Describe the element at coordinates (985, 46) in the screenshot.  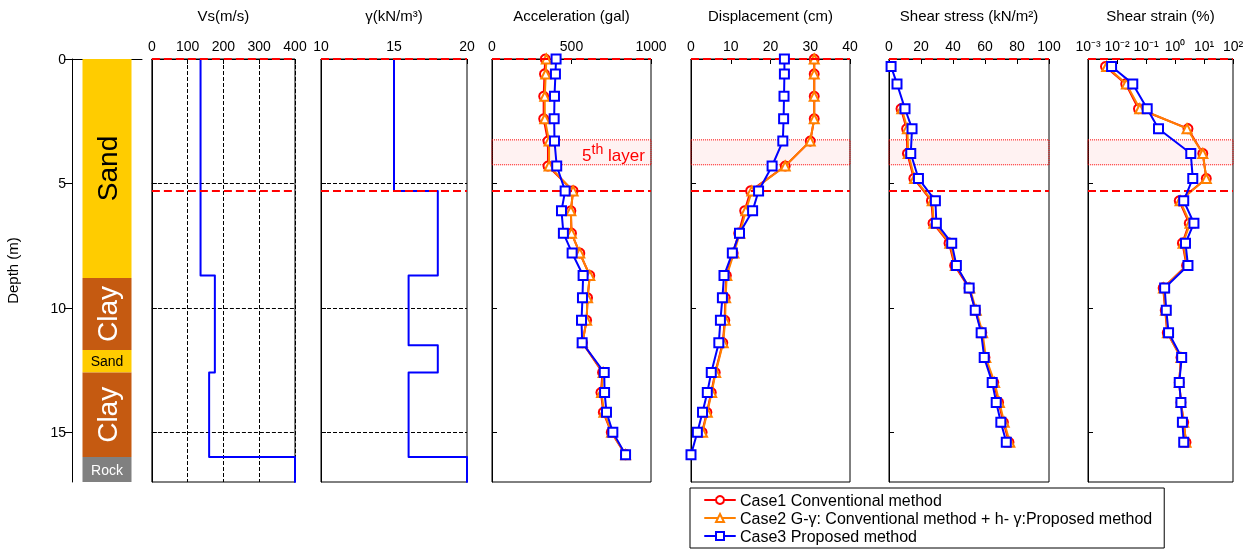
I see `x-tick-label: 60` at that location.